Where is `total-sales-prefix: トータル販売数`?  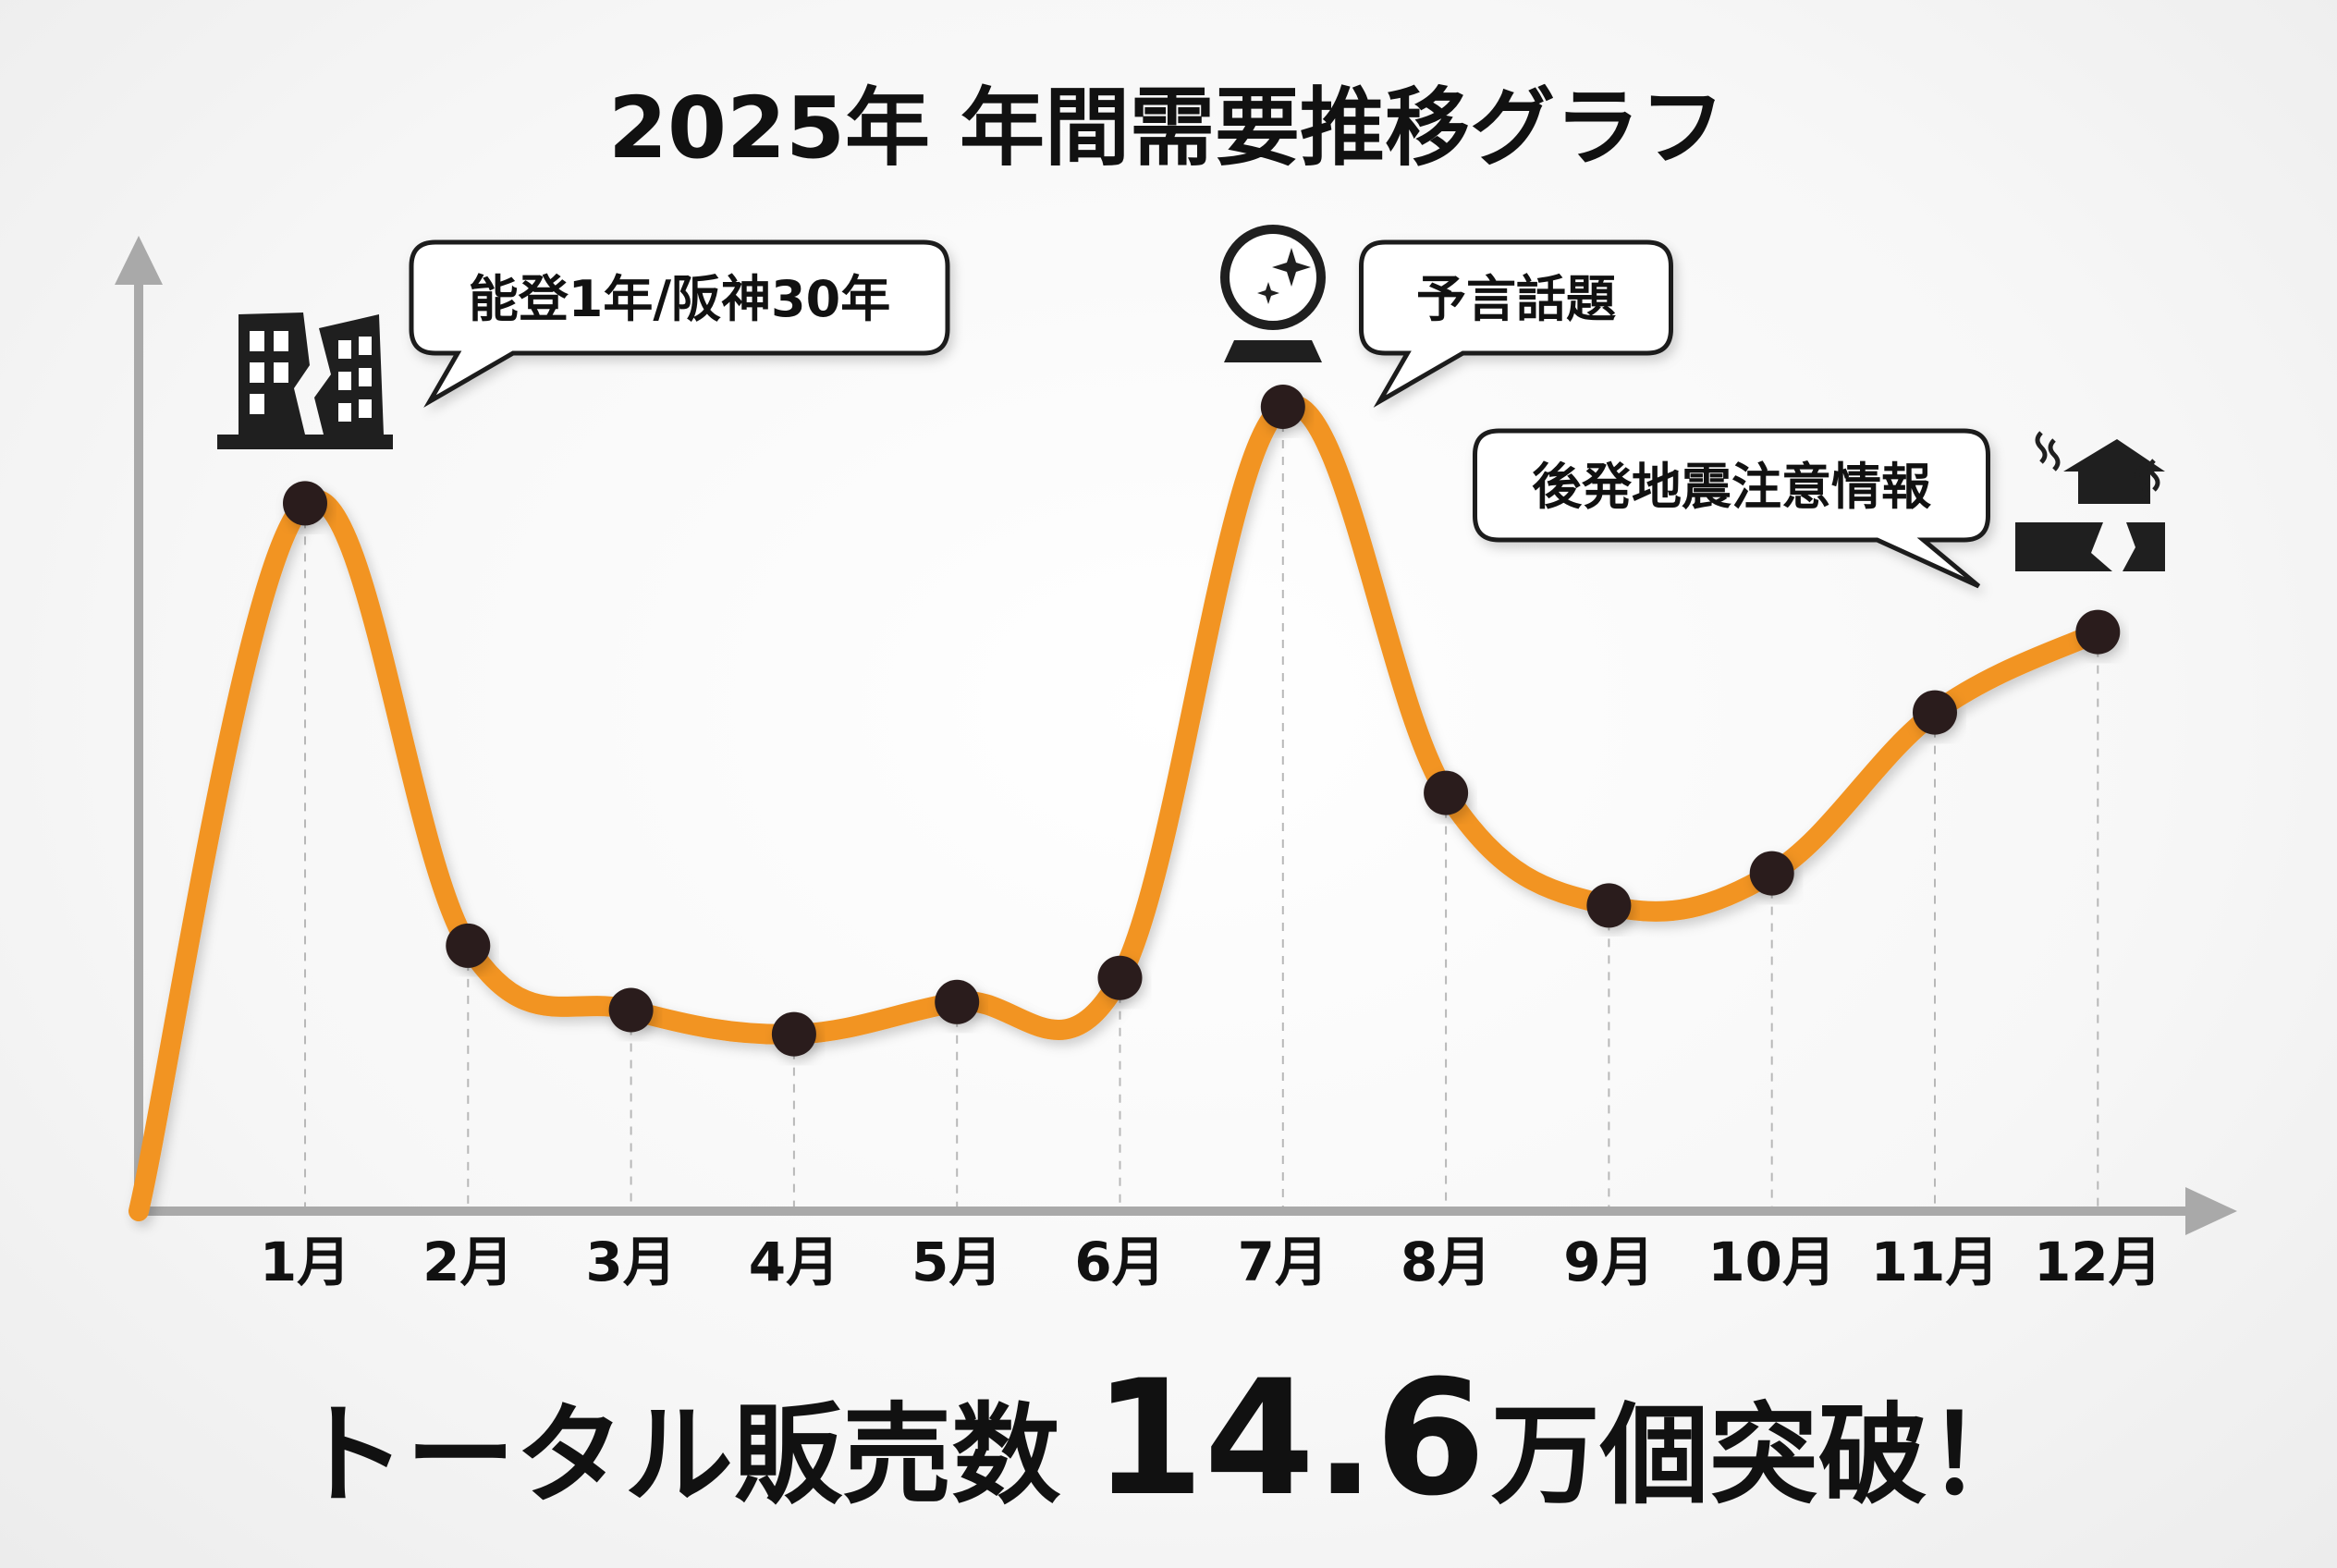
total-sales-prefix: トータル販売数 is located at coordinates (678, 1455).